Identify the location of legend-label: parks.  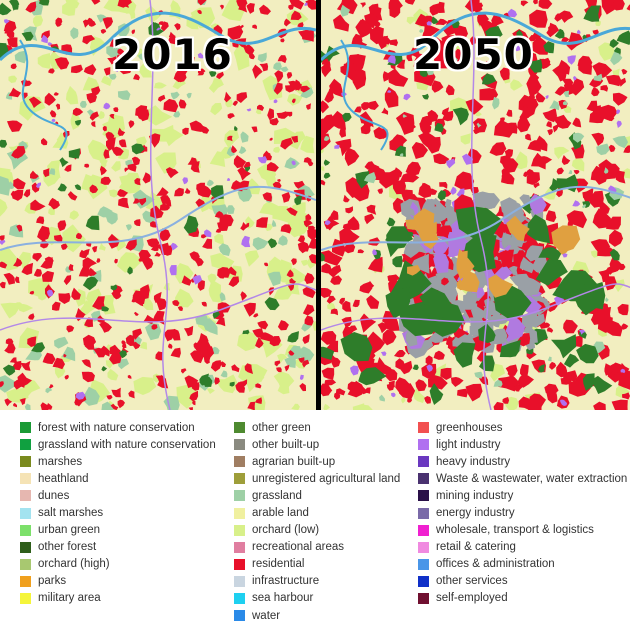
(52, 581).